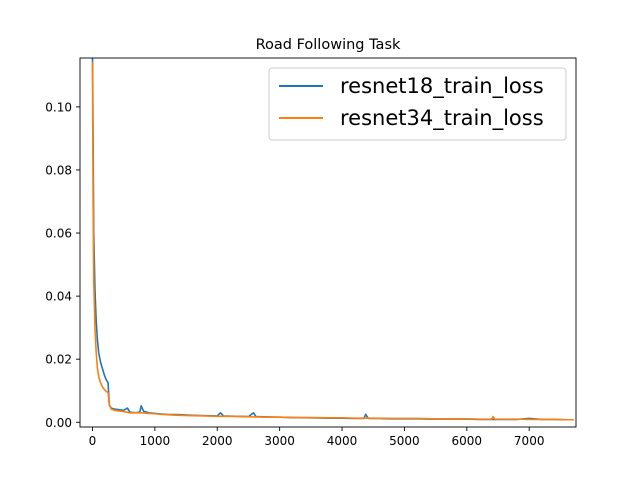  What do you see at coordinates (342, 441) in the screenshot?
I see `x-tick-label: 4000` at bounding box center [342, 441].